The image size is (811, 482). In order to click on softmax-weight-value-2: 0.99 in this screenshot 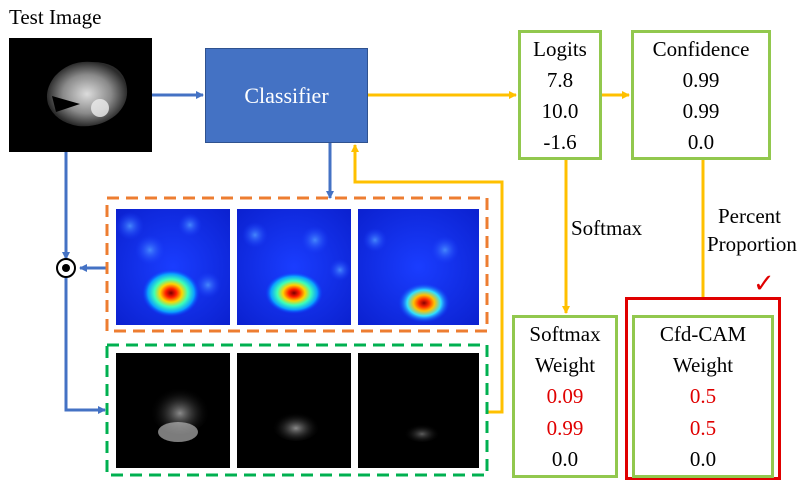, I will do `click(565, 427)`.